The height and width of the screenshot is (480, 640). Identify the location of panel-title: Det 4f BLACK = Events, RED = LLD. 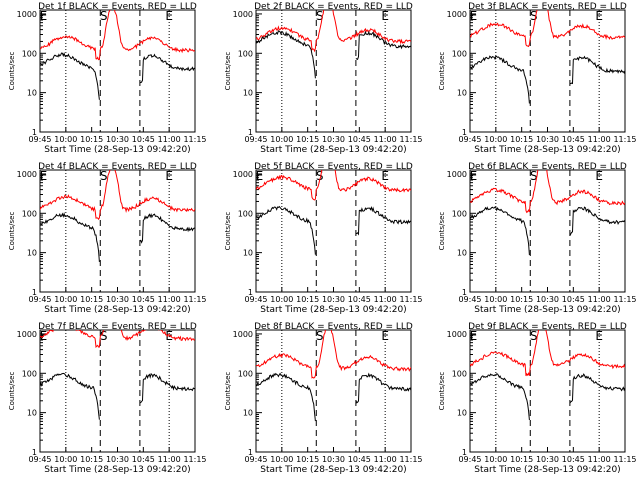
(117, 167).